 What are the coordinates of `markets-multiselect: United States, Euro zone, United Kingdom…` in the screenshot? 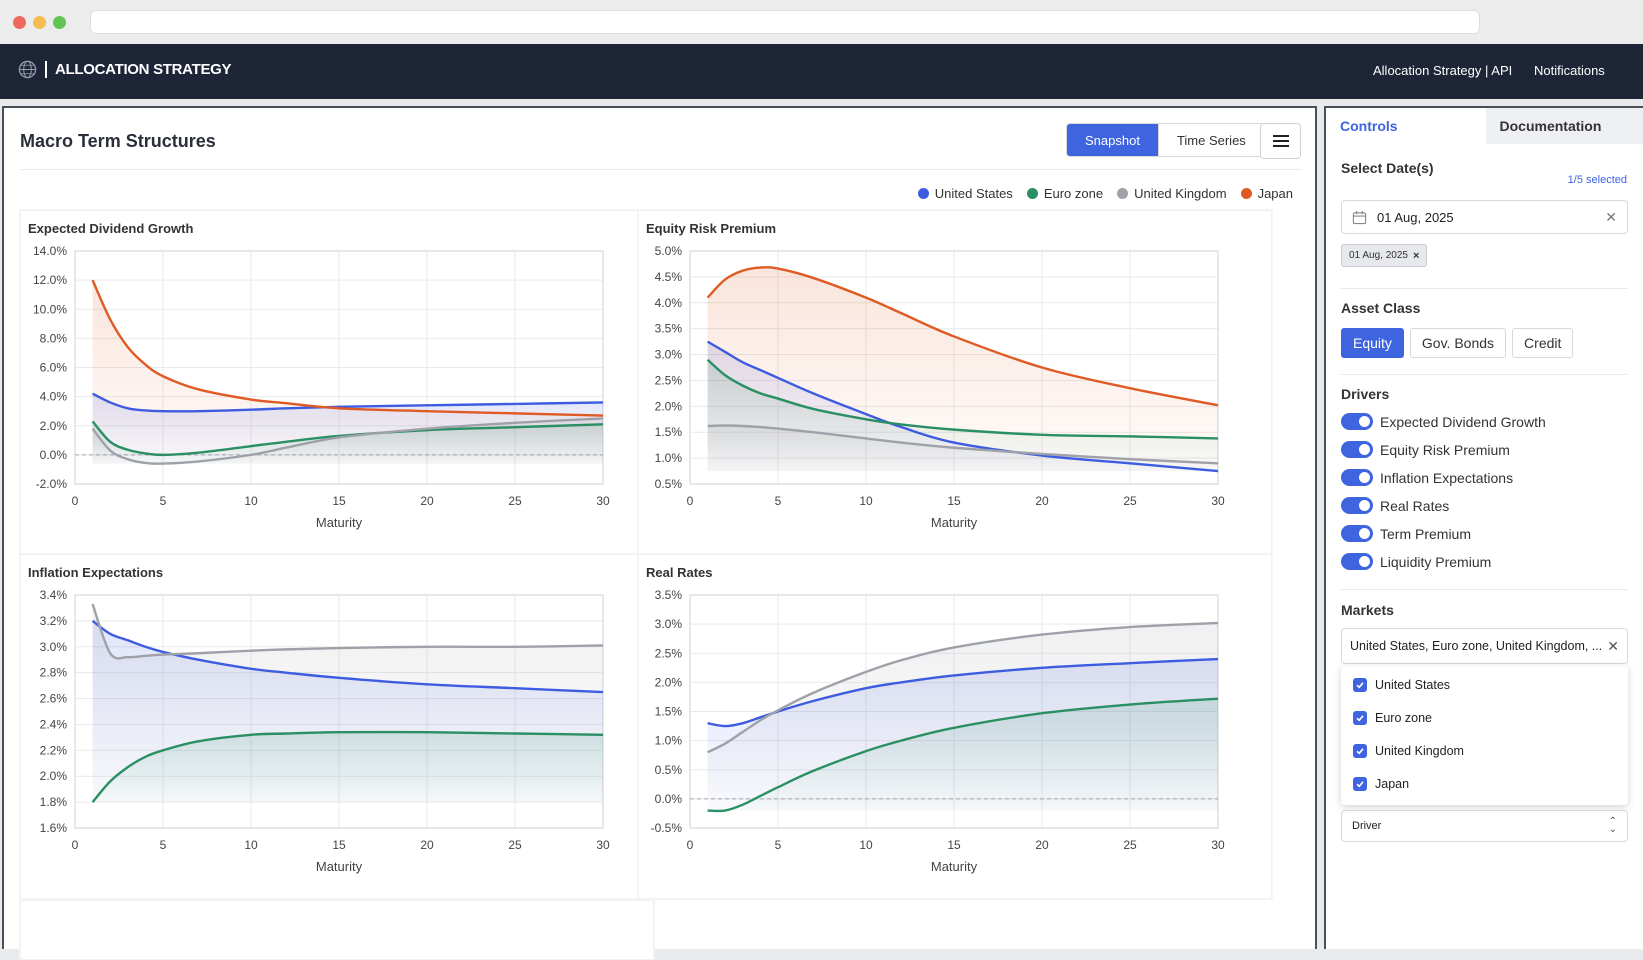 It's located at (1484, 646).